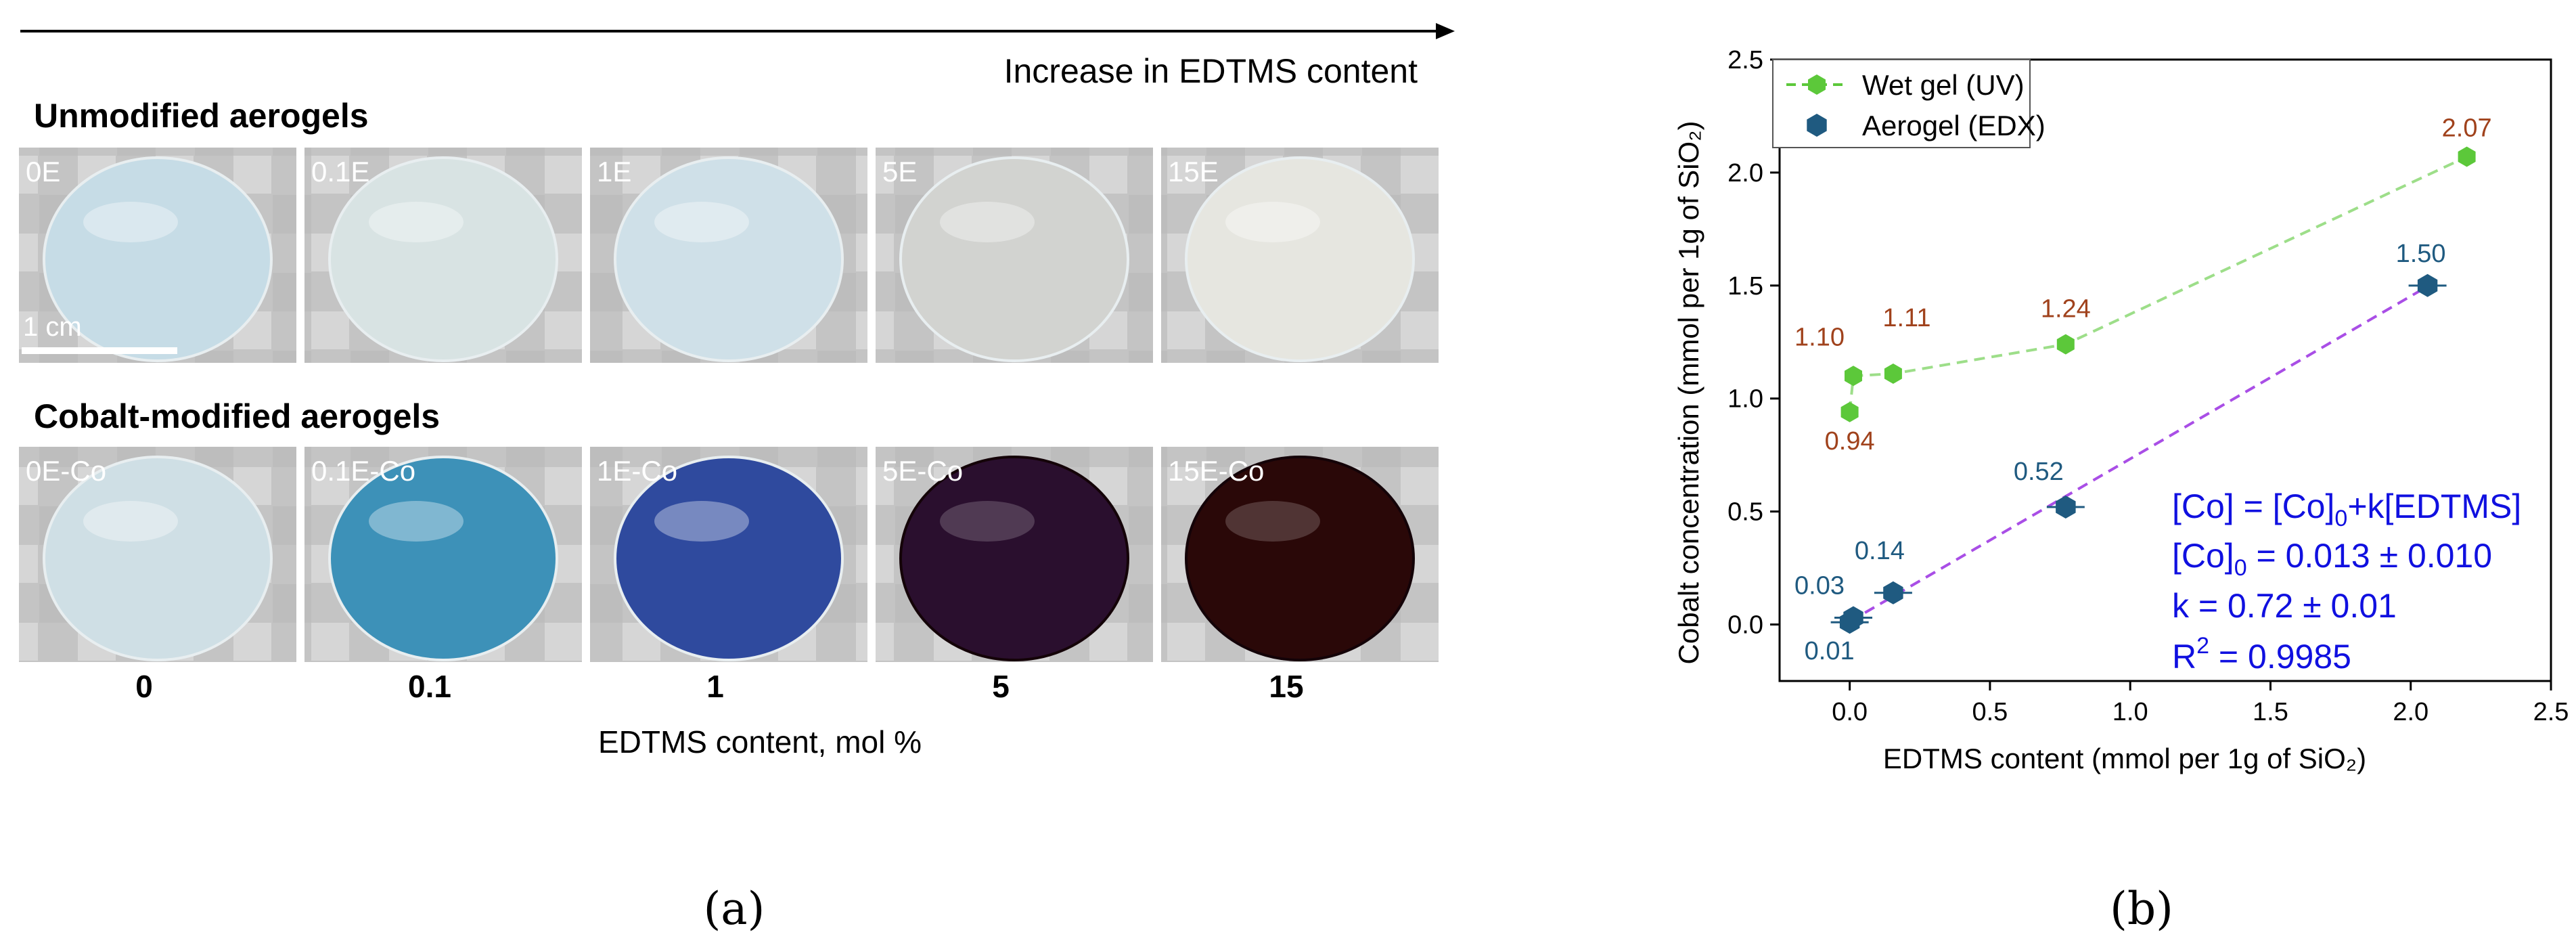 Image resolution: width=2576 pixels, height=945 pixels. What do you see at coordinates (2039, 472) in the screenshot?
I see `aerogel-value-label: 0.52` at bounding box center [2039, 472].